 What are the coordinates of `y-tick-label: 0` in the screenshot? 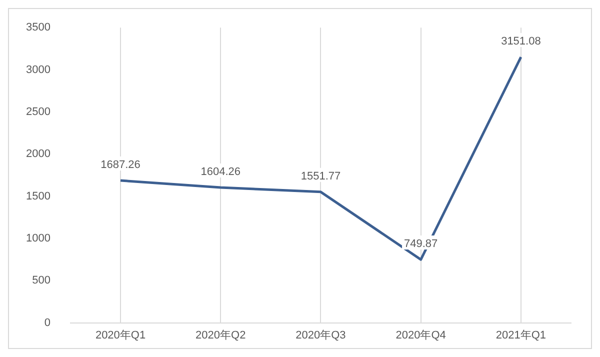 It's located at (47, 322).